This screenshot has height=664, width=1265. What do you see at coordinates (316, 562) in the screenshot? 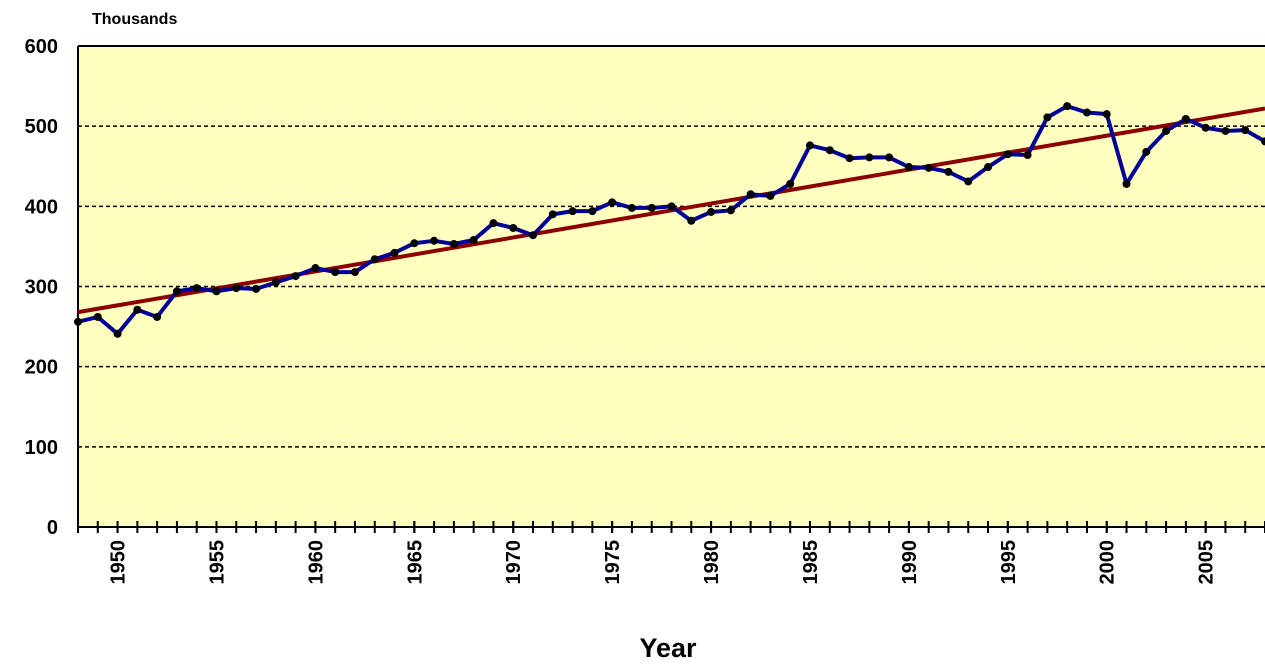
I see `x-tick-label: 1960` at bounding box center [316, 562].